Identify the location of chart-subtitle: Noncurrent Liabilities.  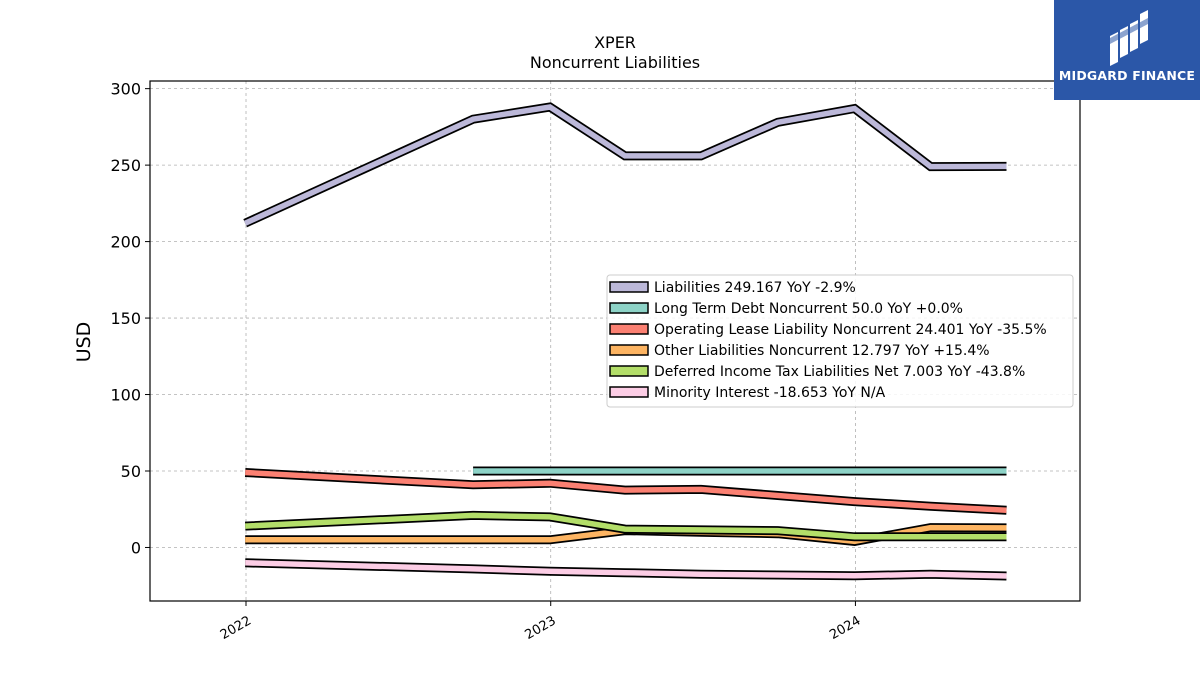
(615, 62).